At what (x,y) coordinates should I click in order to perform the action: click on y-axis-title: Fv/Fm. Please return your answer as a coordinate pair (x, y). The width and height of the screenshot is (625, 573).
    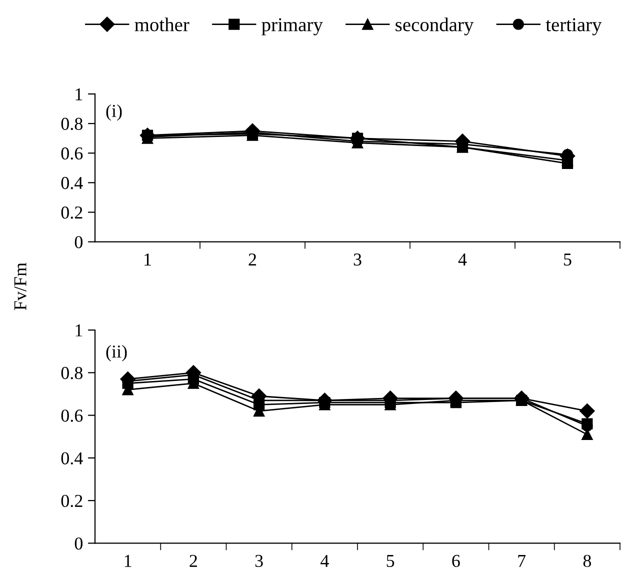
    Looking at the image, I should click on (20, 286).